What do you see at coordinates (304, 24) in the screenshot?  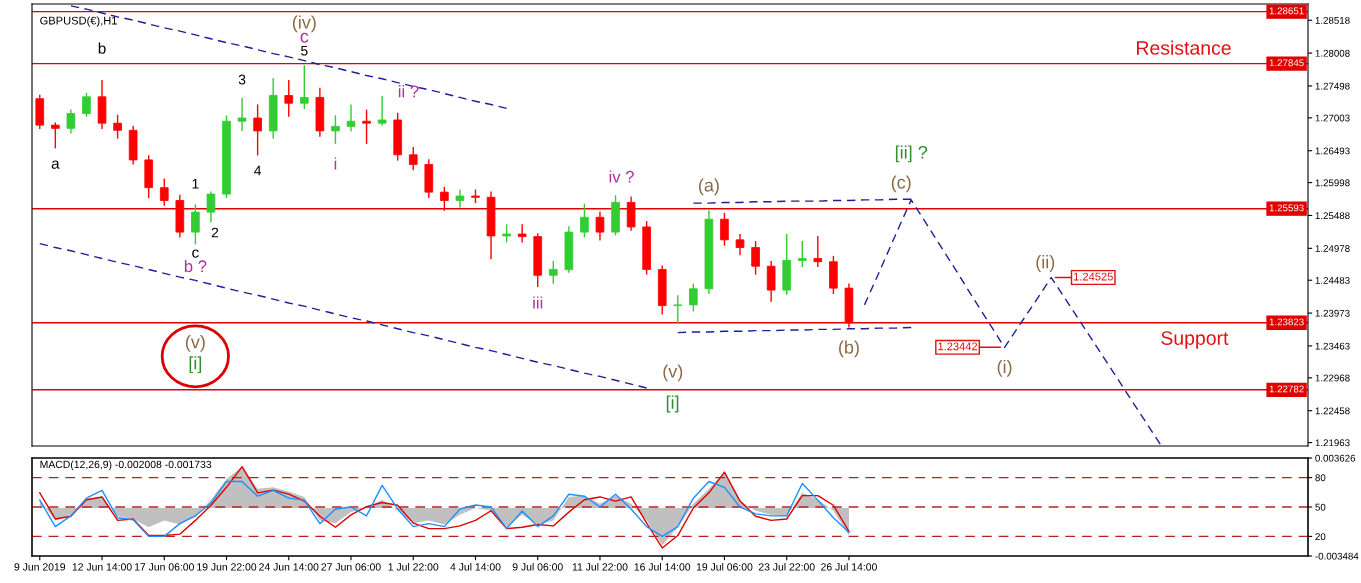 I see `annotation: (iv)` at bounding box center [304, 24].